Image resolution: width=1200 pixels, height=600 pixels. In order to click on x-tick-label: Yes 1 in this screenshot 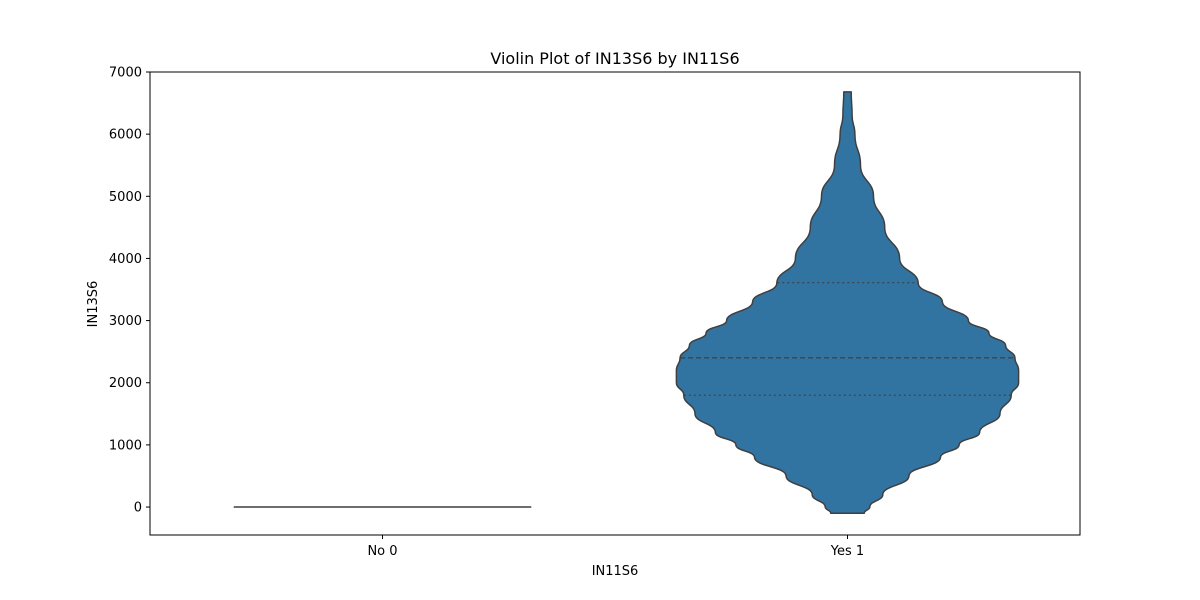, I will do `click(847, 551)`.